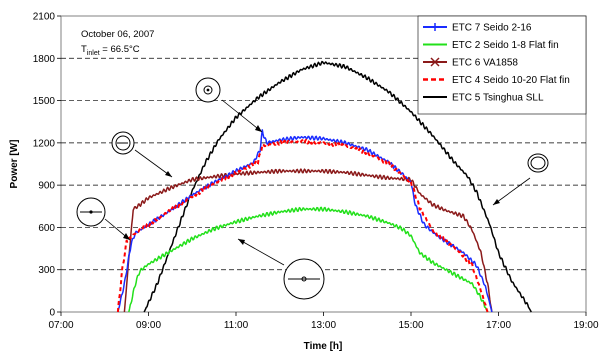  I want to click on legend-item: ETC 7 Seido 2-16, so click(477, 28).